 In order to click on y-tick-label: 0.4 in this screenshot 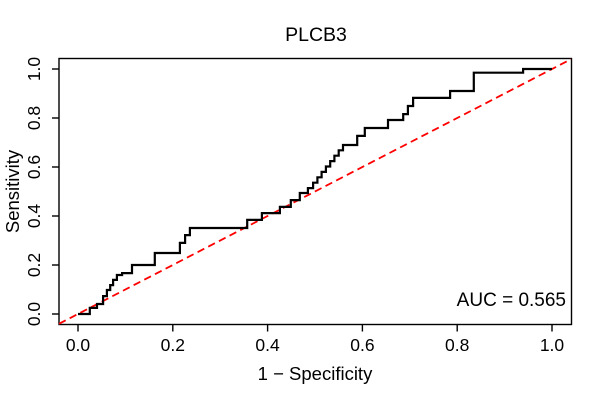, I will do `click(34, 216)`.